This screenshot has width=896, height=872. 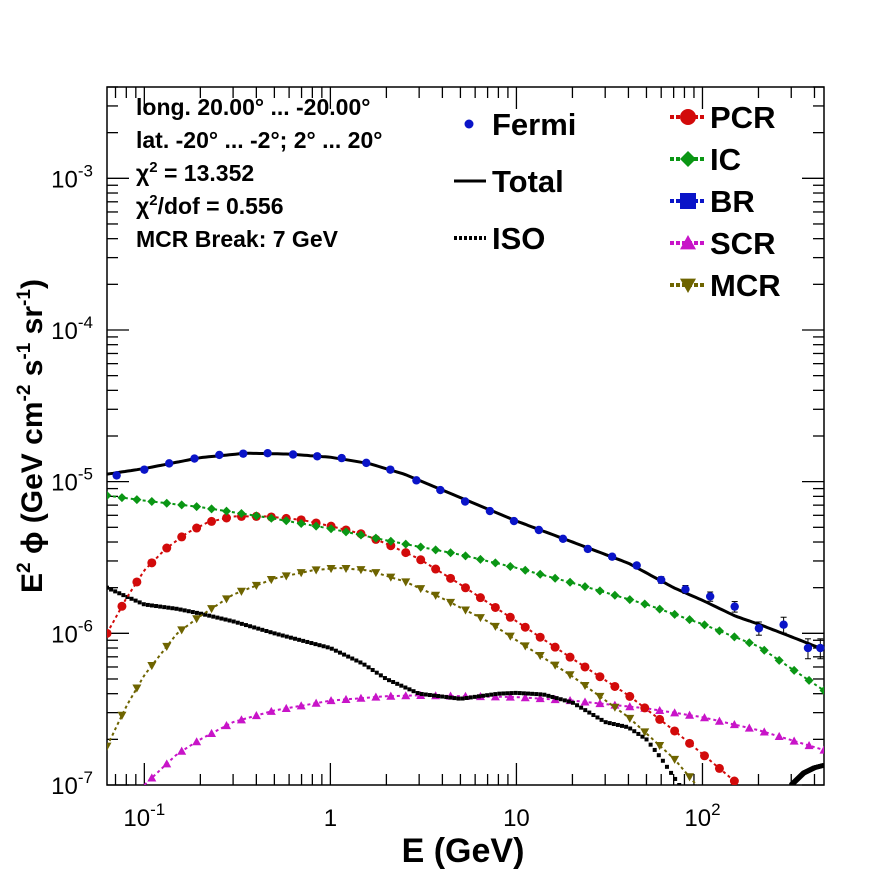 What do you see at coordinates (745, 285) in the screenshot?
I see `legend-label: MCR` at bounding box center [745, 285].